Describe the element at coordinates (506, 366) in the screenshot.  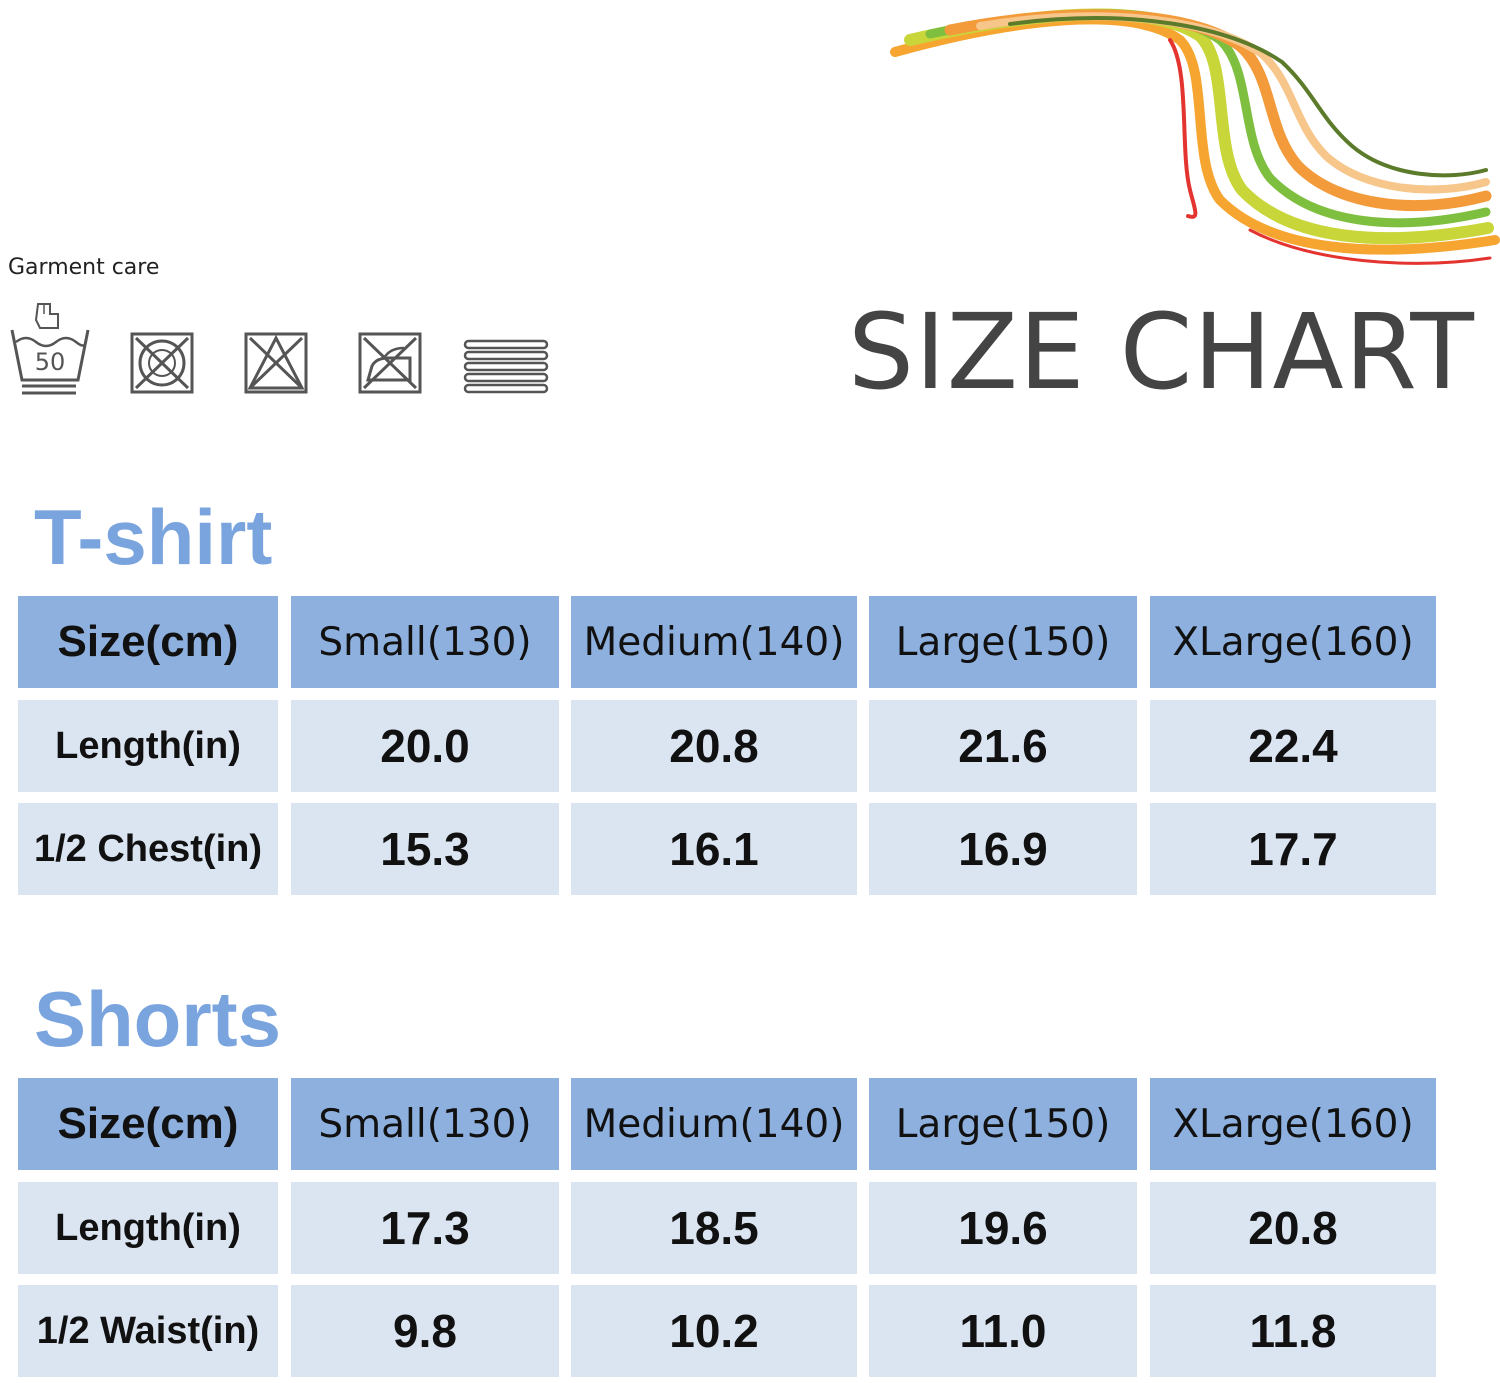
I see `dry-flat-icon` at that location.